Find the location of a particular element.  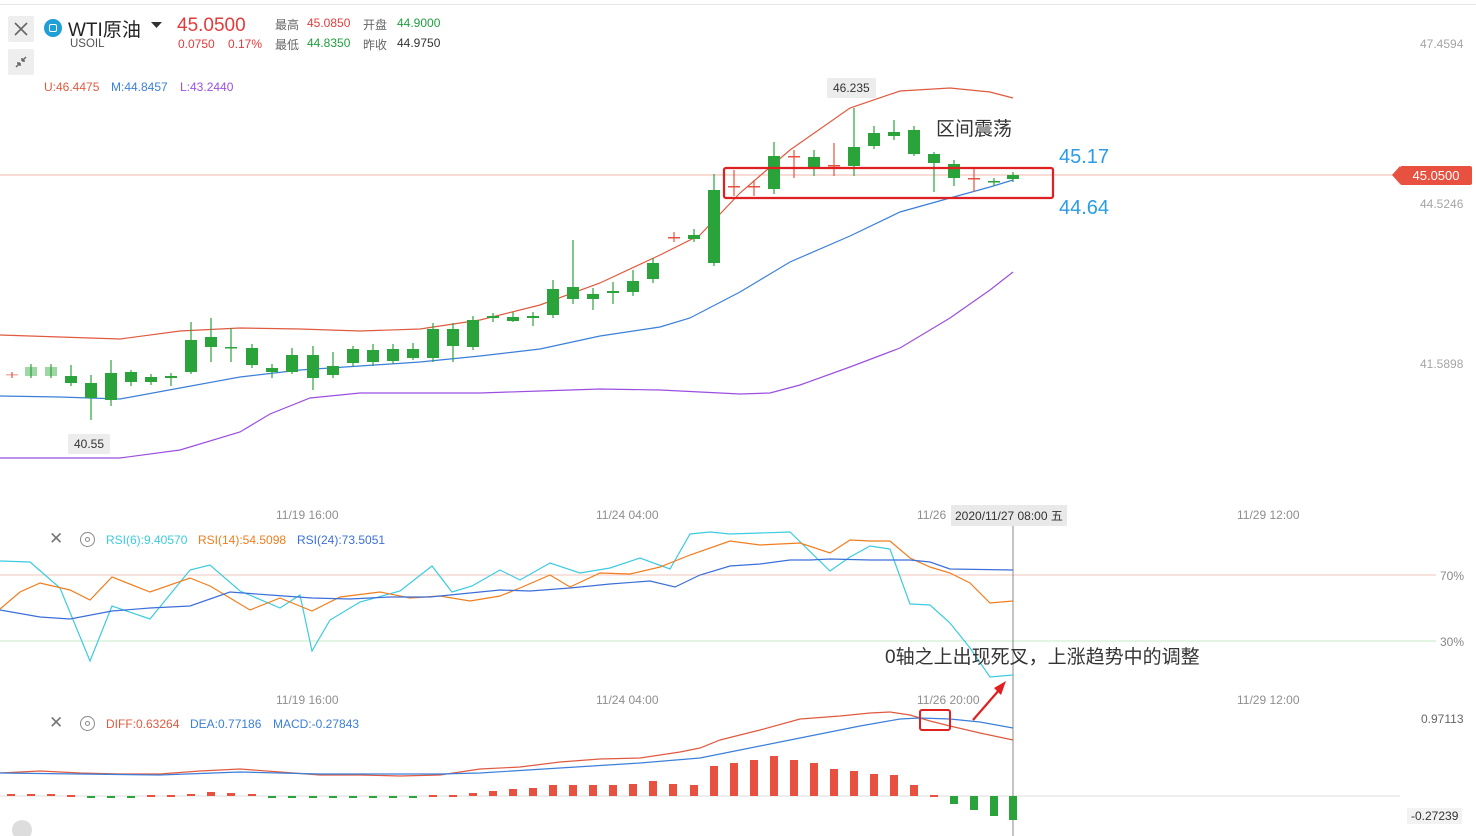

time-tick: 11/26 20:00 is located at coordinates (948, 700).